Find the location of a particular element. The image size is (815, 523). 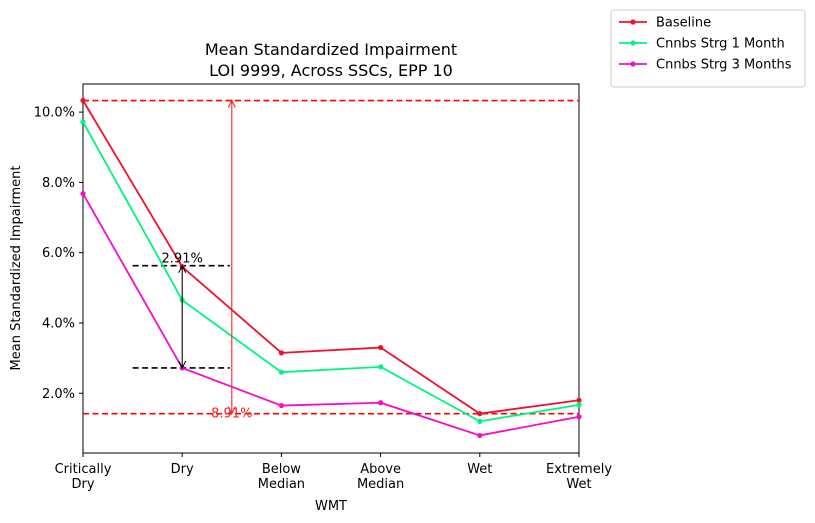

y-tick-label: 8.0% is located at coordinates (58, 183).